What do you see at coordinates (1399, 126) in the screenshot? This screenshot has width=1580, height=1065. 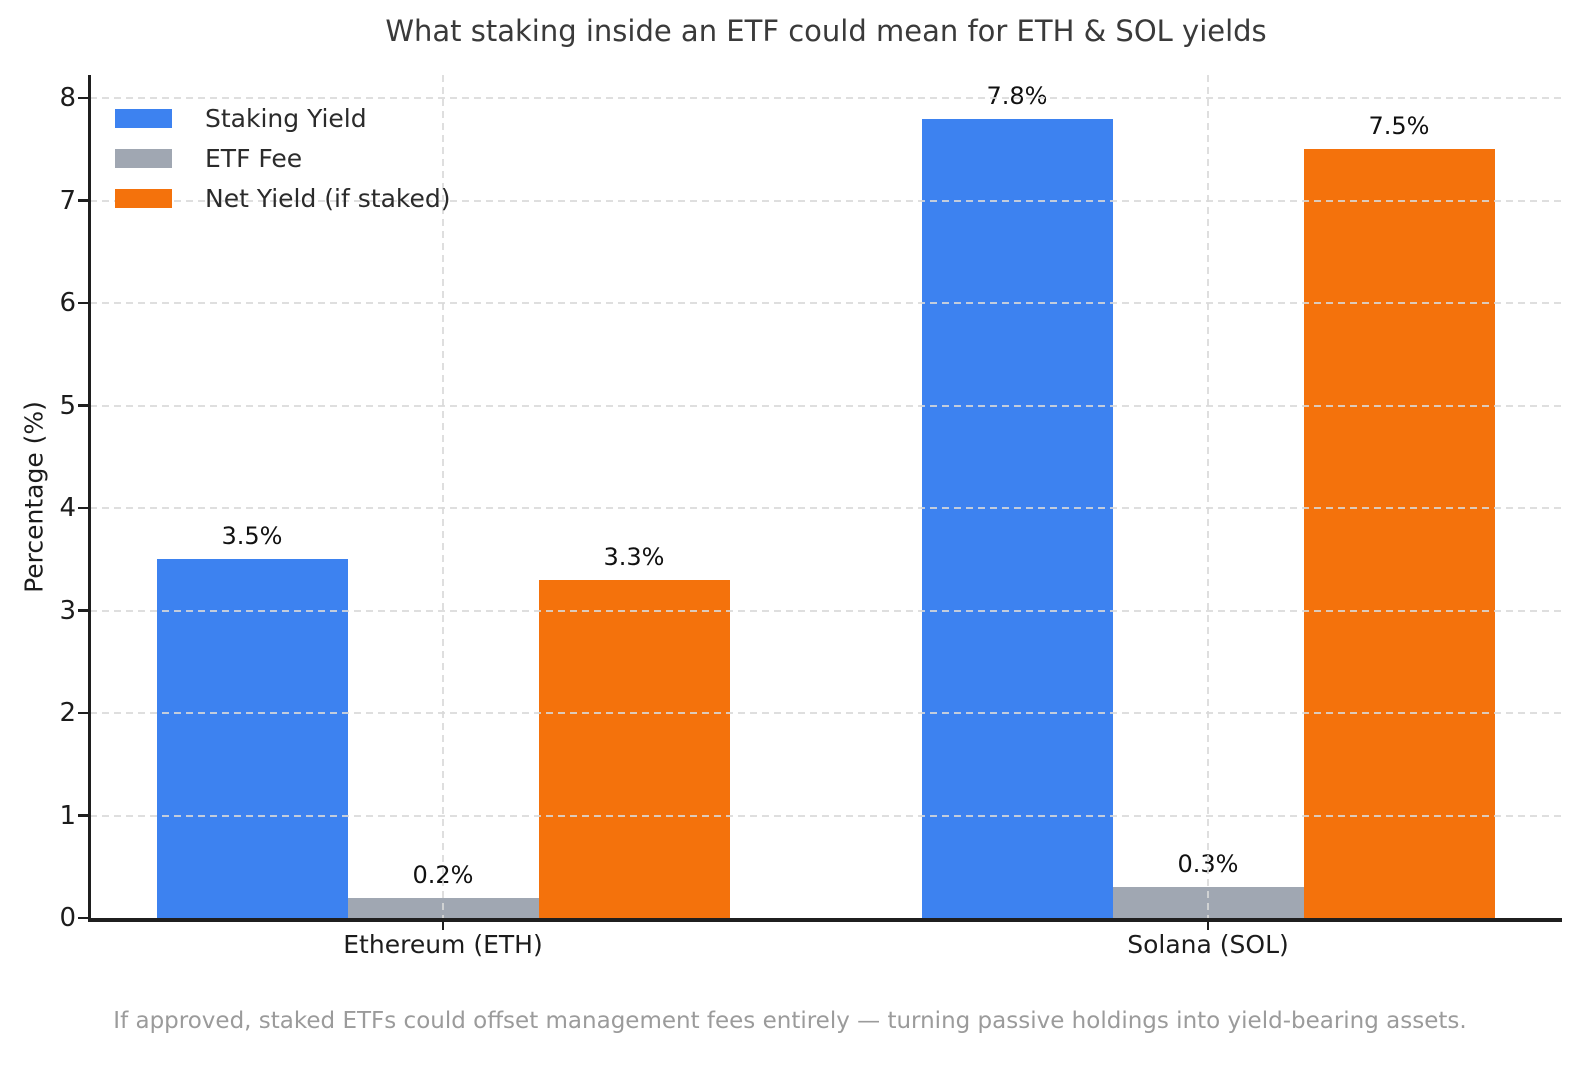 I see `bar-value-label: 7.5%` at bounding box center [1399, 126].